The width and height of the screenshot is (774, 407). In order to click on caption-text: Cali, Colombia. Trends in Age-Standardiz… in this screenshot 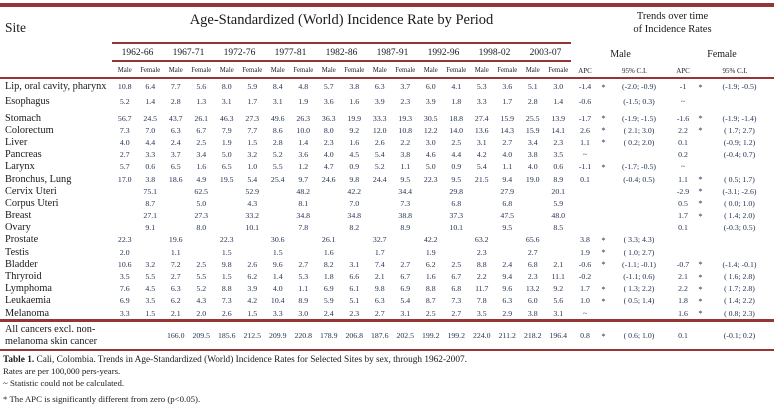, I will do `click(250, 360)`.